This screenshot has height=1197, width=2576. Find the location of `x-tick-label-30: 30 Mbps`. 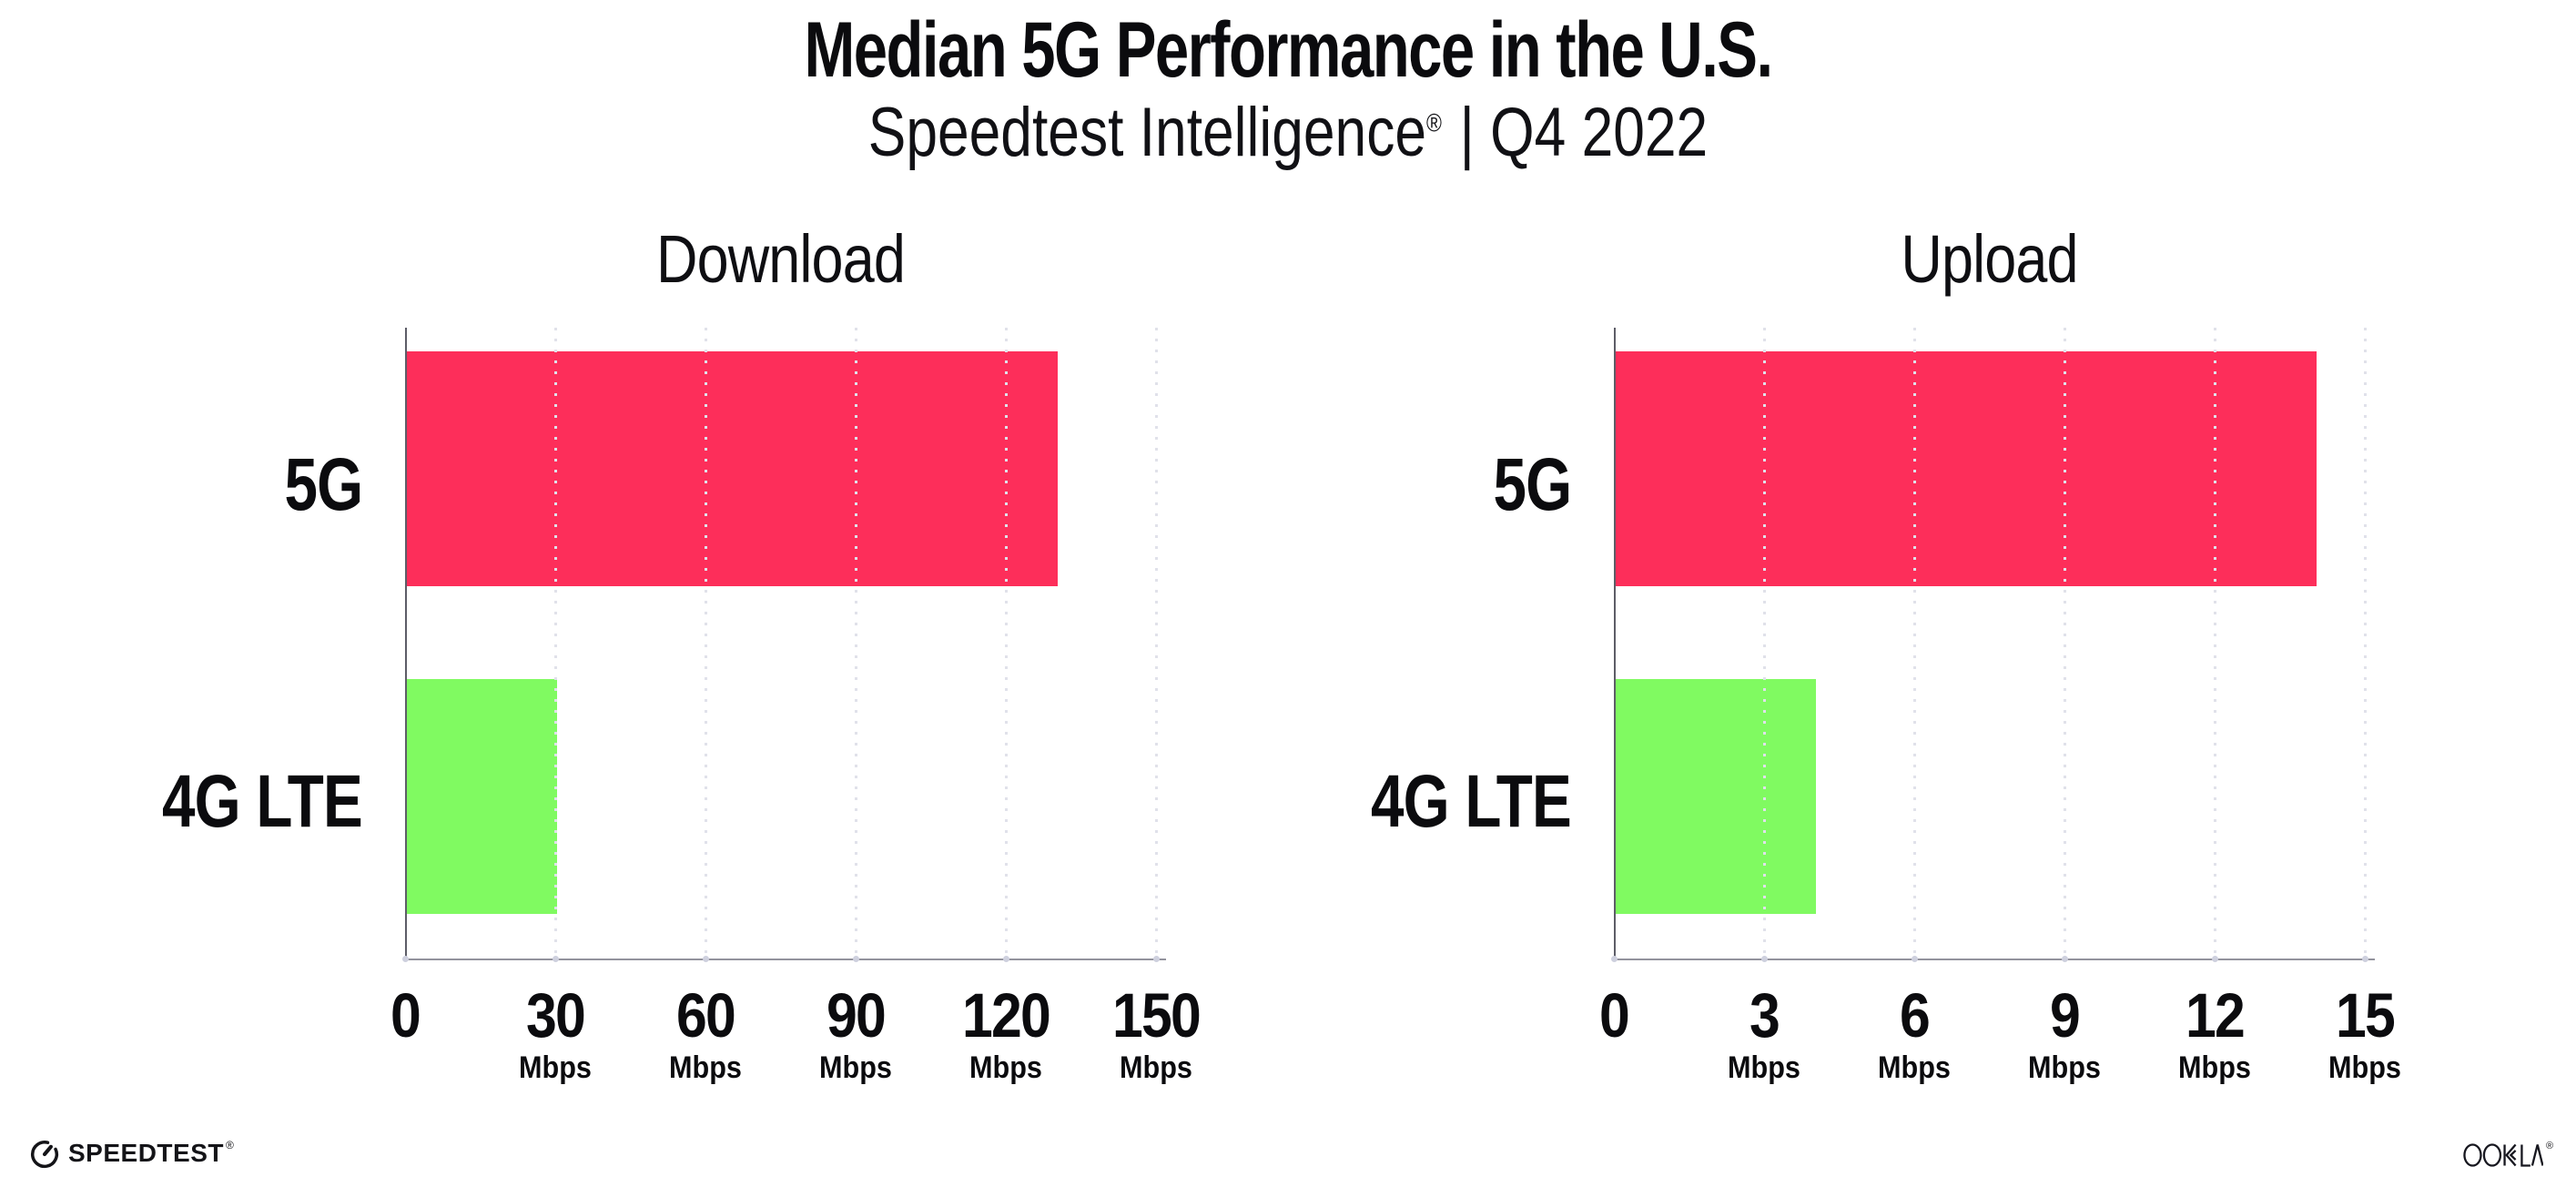

x-tick-label-30: 30 Mbps is located at coordinates (555, 1033).